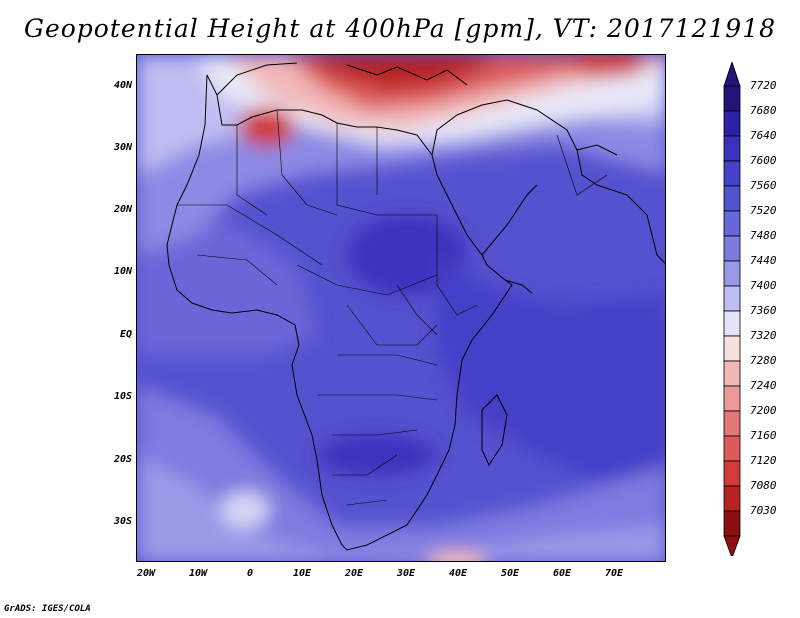  What do you see at coordinates (406, 573) in the screenshot?
I see `lon-label: 30E` at bounding box center [406, 573].